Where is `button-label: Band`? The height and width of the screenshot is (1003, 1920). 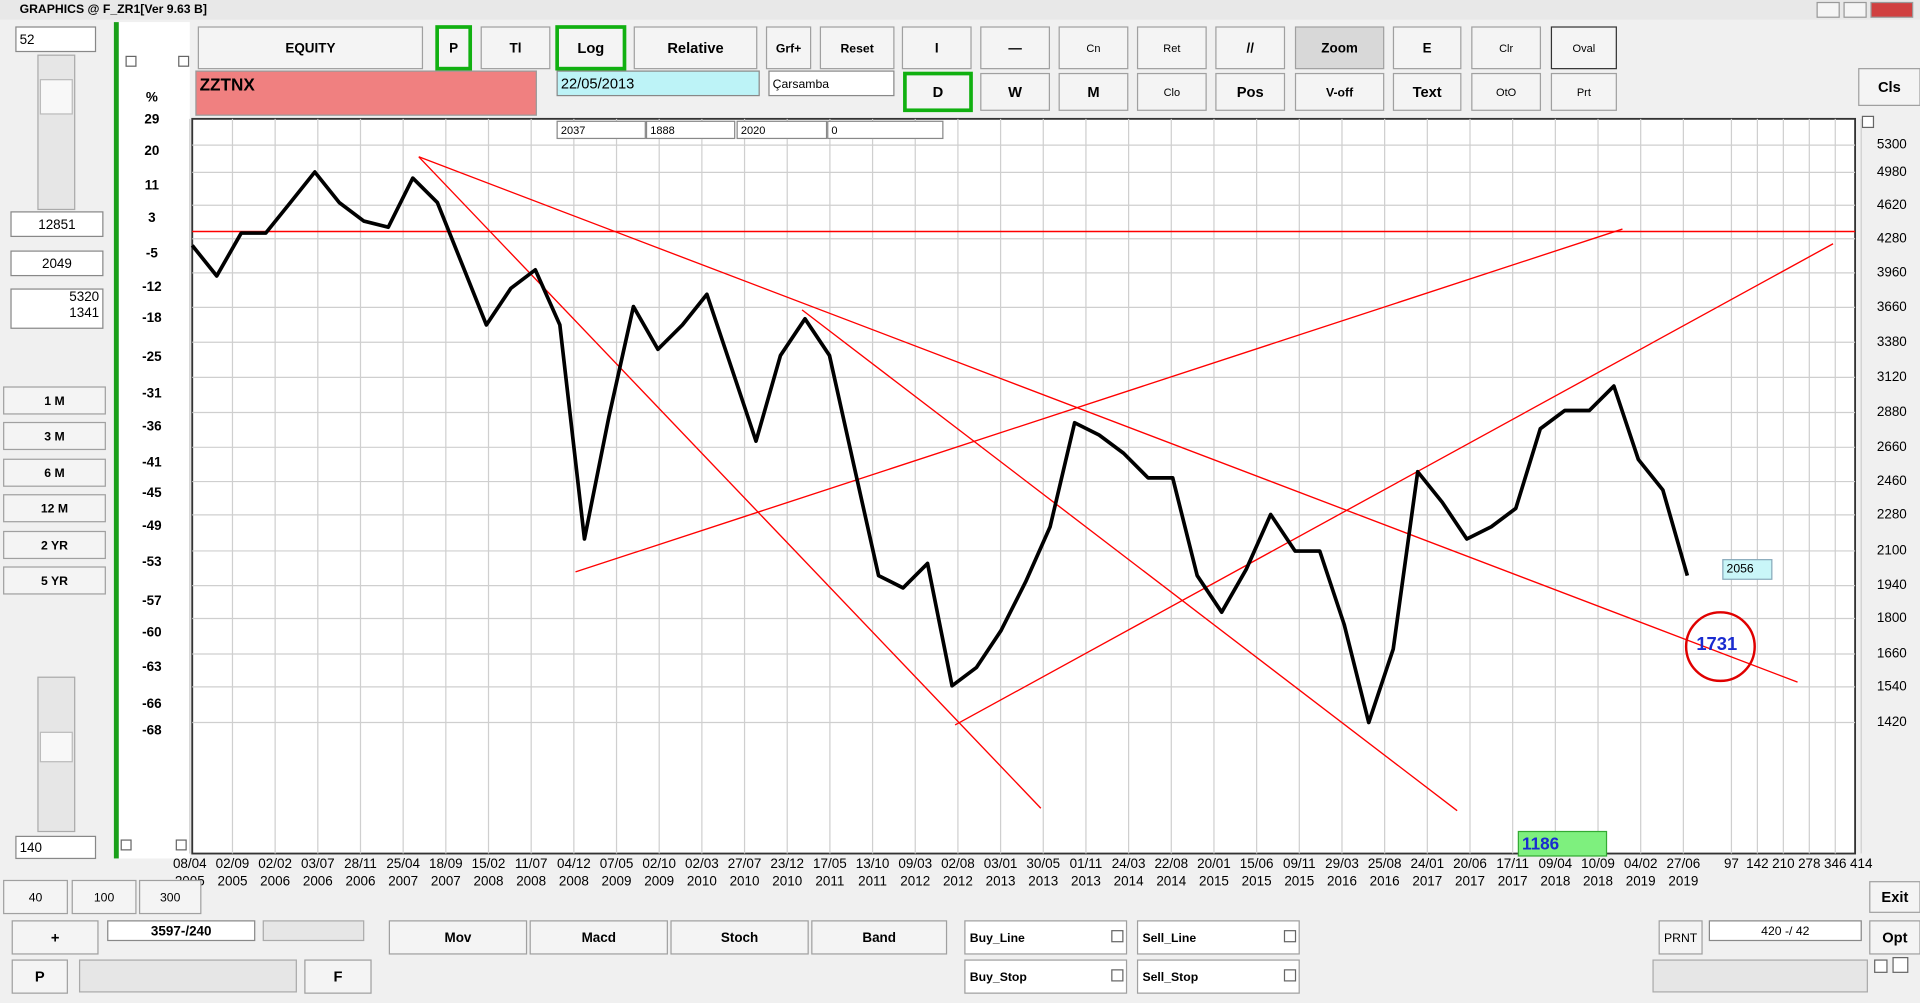 button-label: Band is located at coordinates (879, 937).